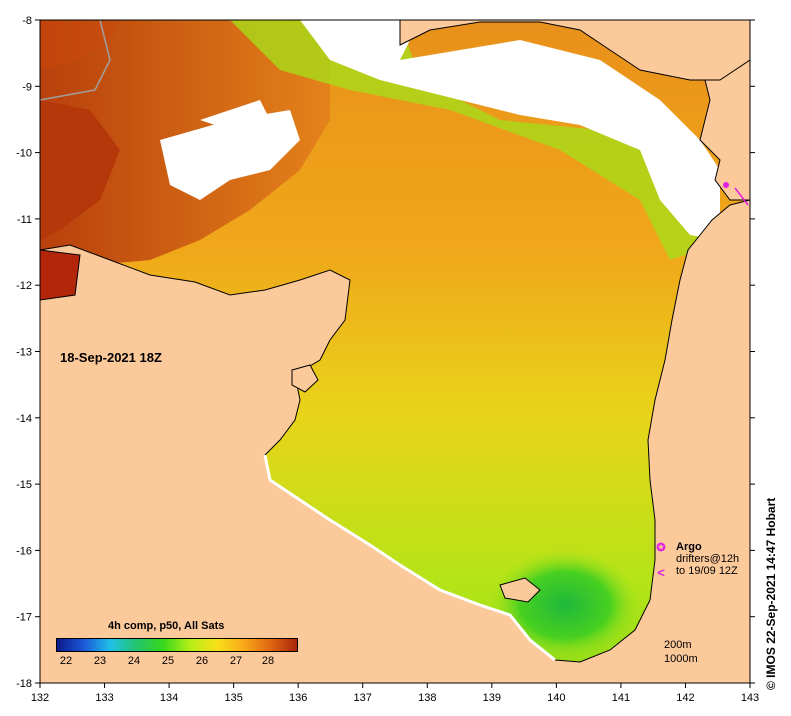 This screenshot has height=716, width=791. Describe the element at coordinates (235, 115) in the screenshot. I see `no-data-cloud-nw` at that location.